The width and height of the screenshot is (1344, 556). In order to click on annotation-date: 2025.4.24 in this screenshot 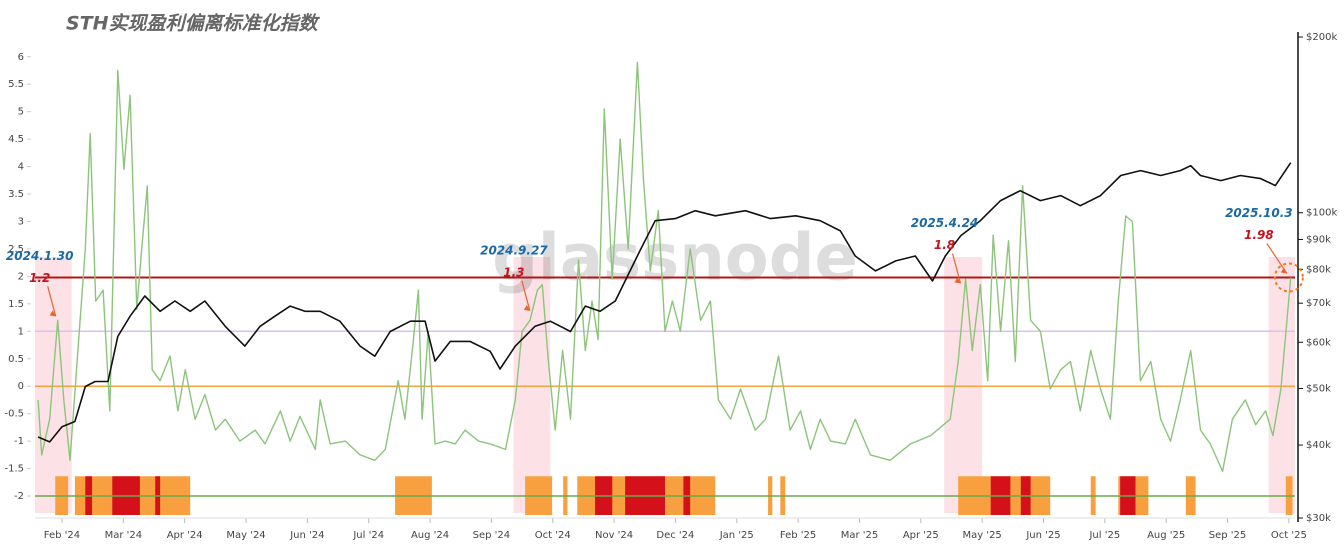, I will do `click(945, 223)`.